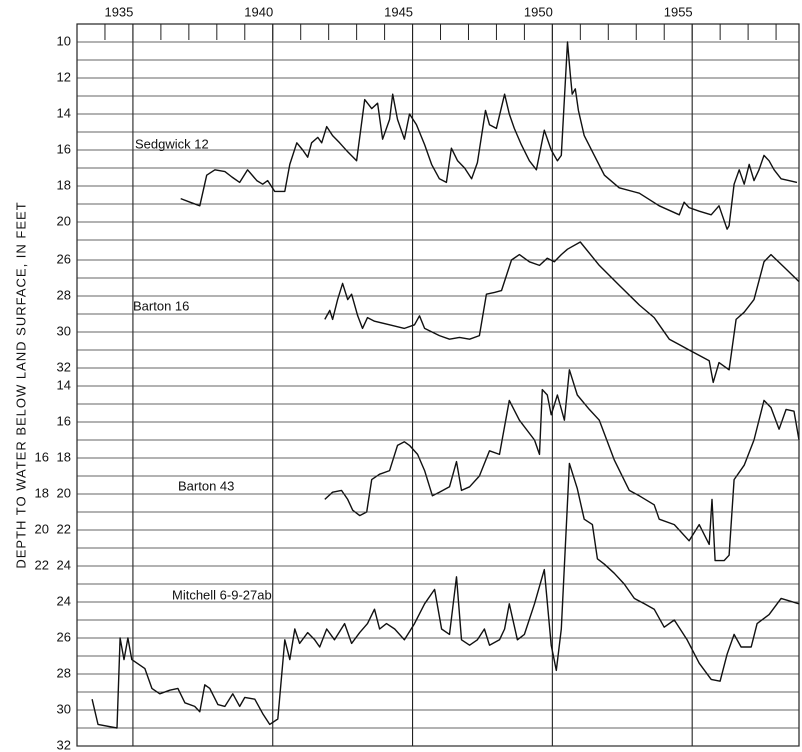  Describe the element at coordinates (258, 11) in the screenshot. I see `x-tick-label: 1940` at that location.